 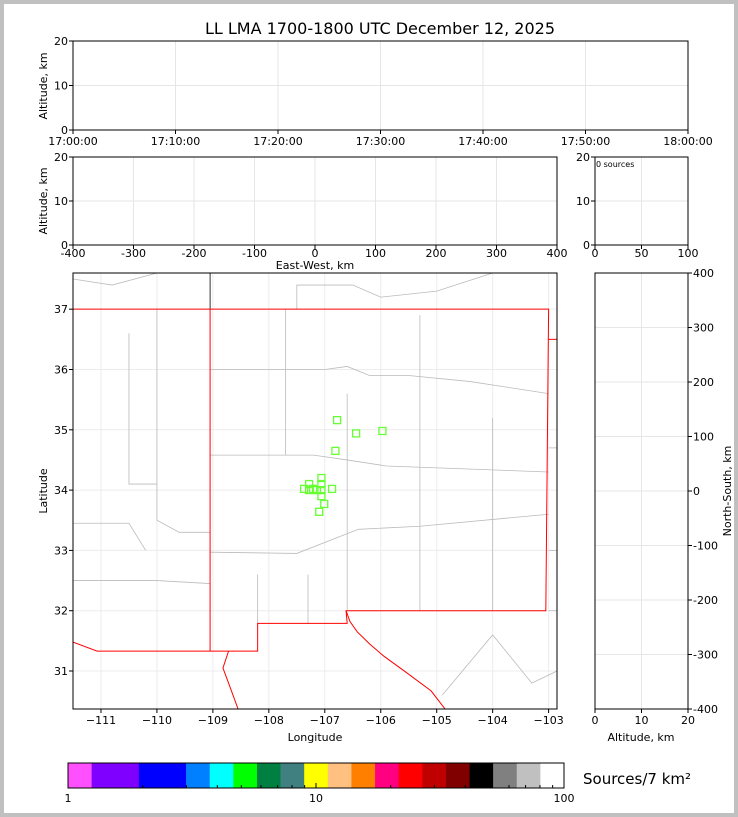 What do you see at coordinates (595, 253) in the screenshot?
I see `altitude-histogram-xtick-label: 0` at bounding box center [595, 253].